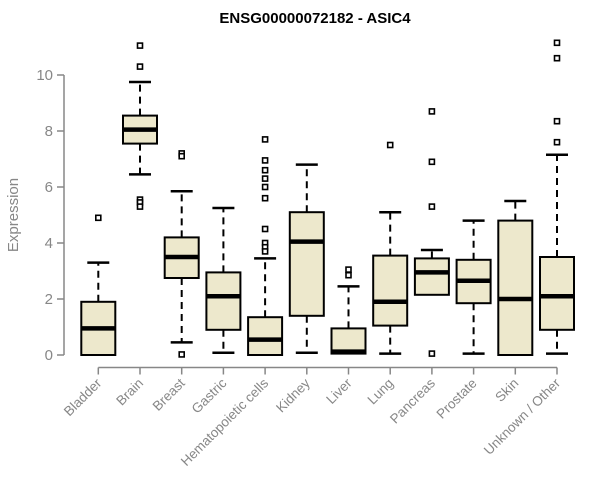  Describe the element at coordinates (181, 254) in the screenshot. I see `boxplot-breast` at that location.